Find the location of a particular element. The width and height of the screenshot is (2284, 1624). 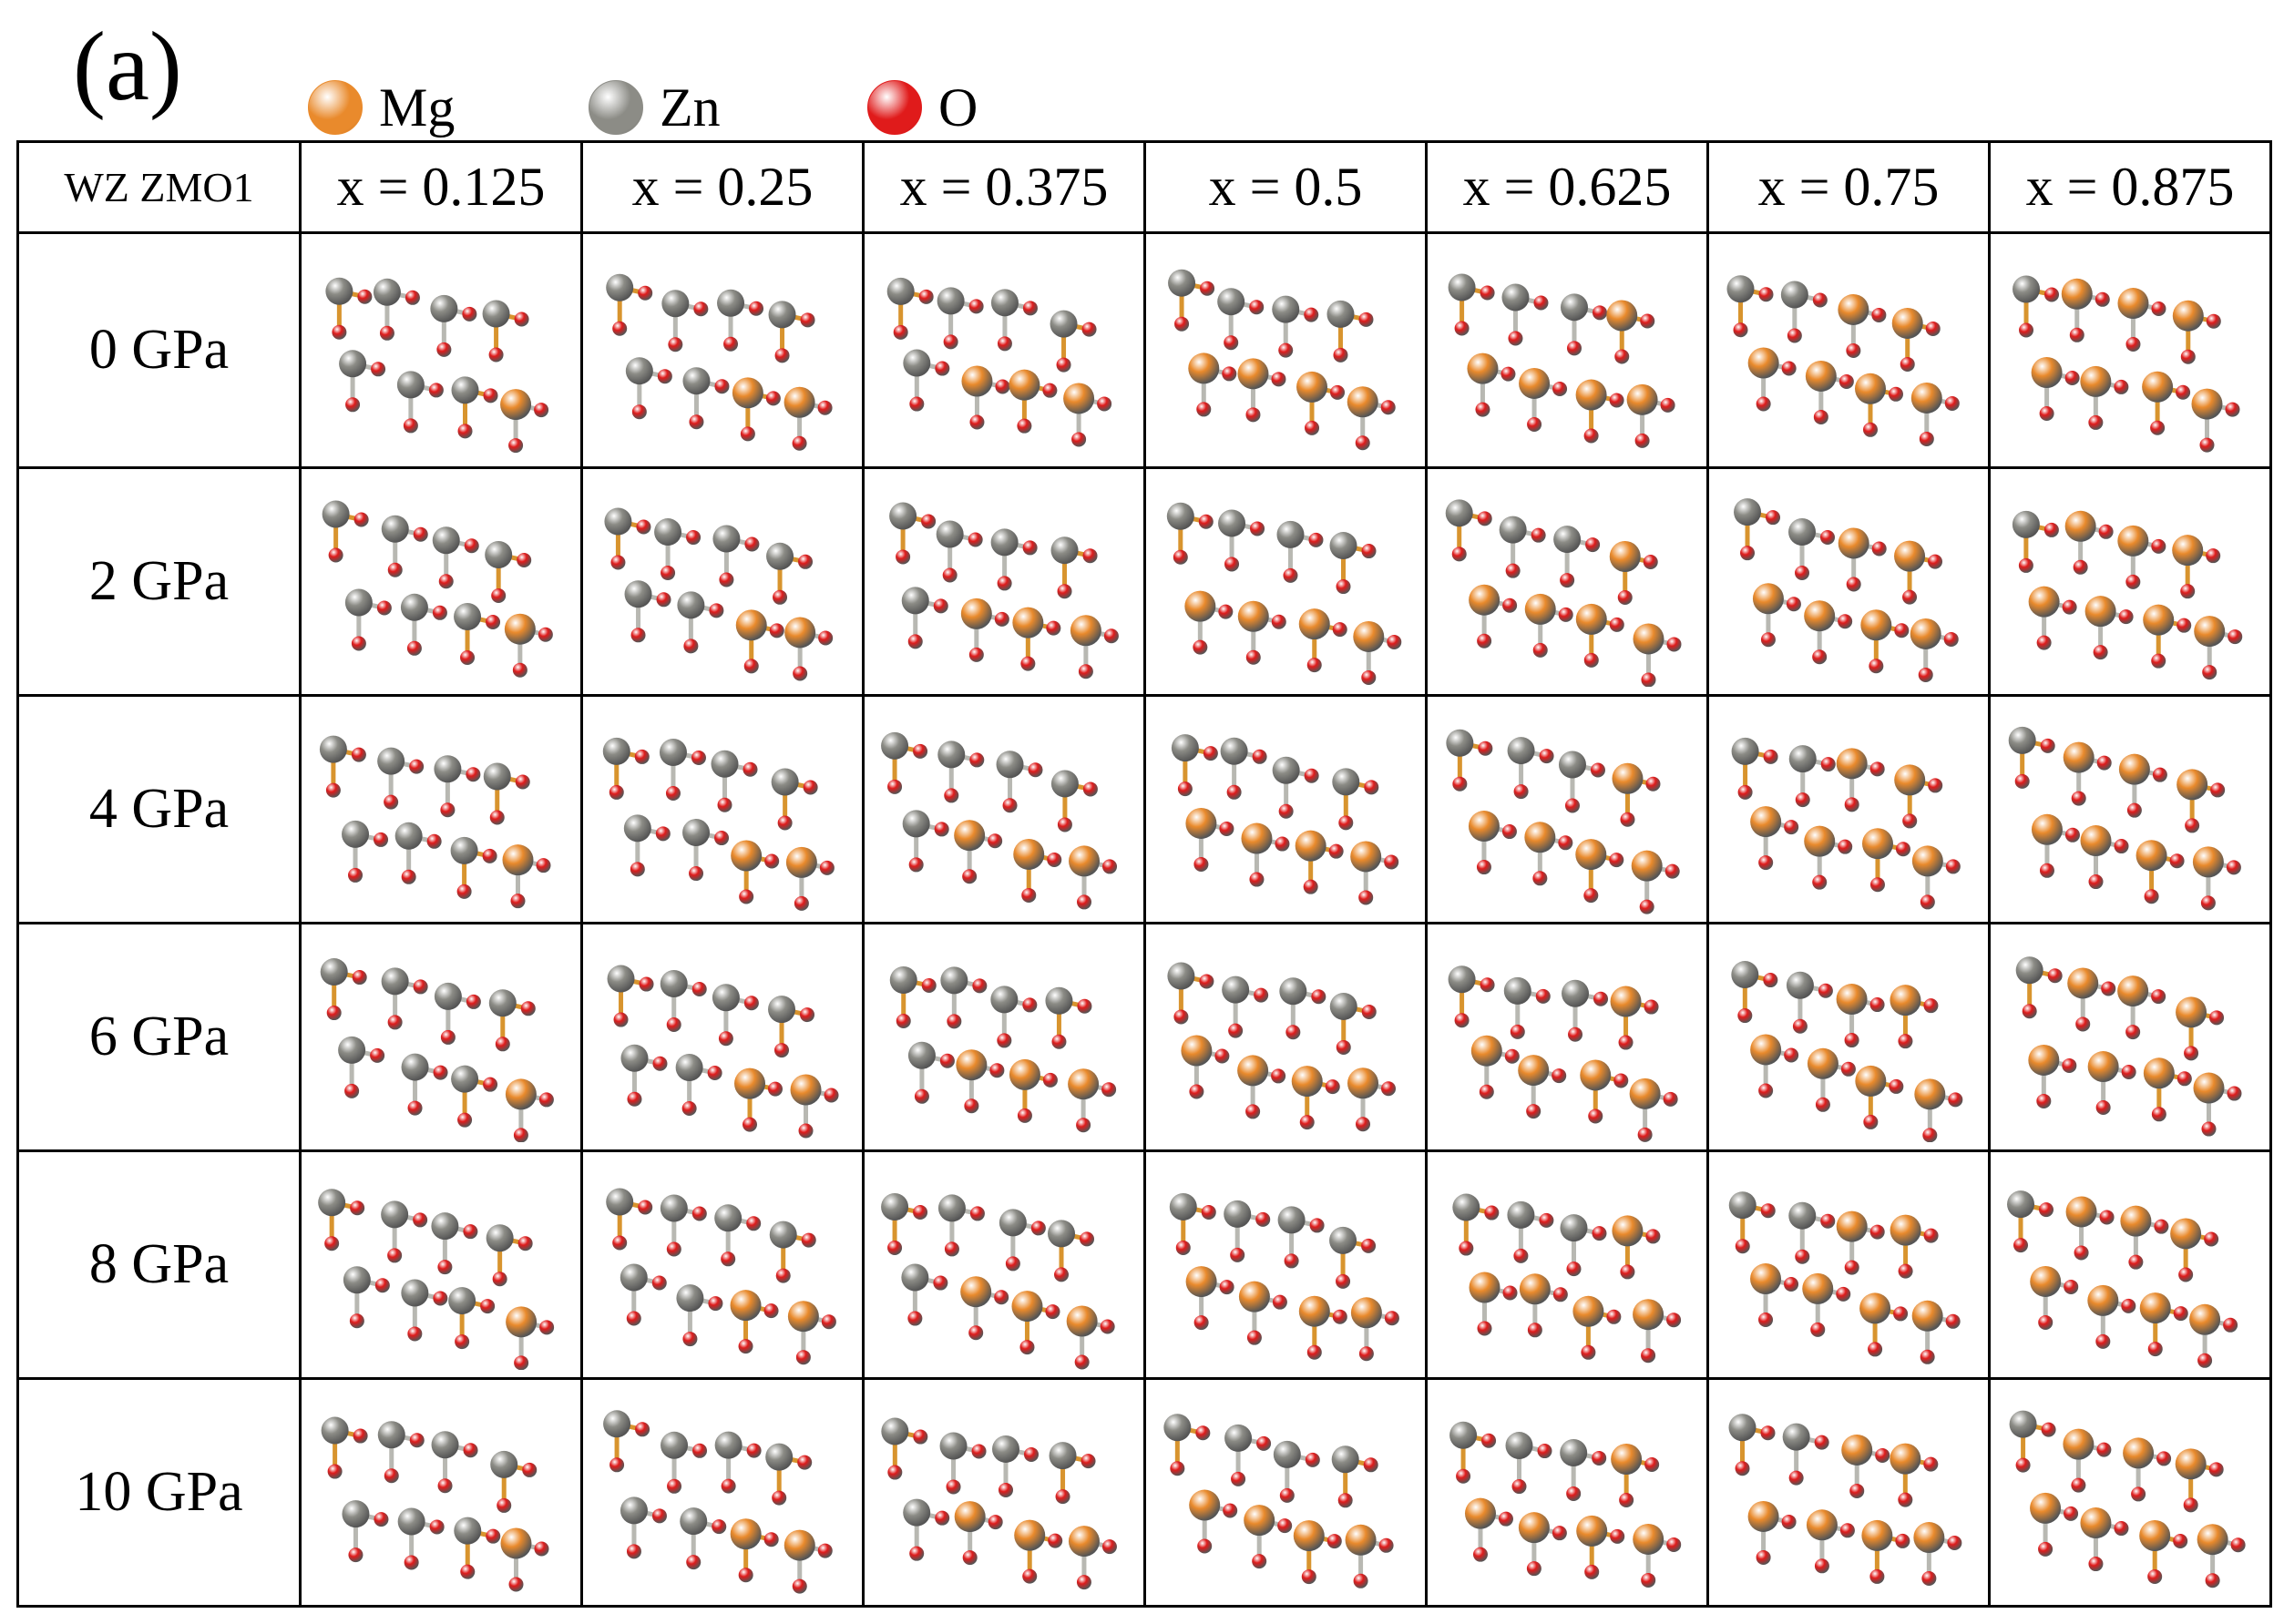

legend-item-zn: Zn is located at coordinates (655, 107).